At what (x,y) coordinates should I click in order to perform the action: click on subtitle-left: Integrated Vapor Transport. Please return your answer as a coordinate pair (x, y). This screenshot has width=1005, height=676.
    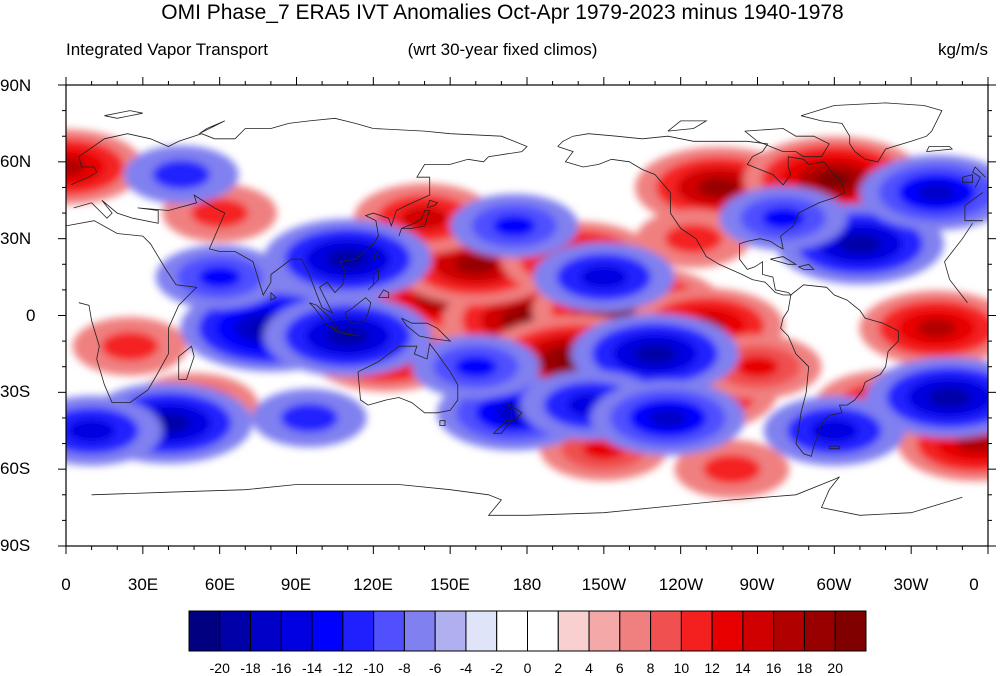
    Looking at the image, I should click on (167, 49).